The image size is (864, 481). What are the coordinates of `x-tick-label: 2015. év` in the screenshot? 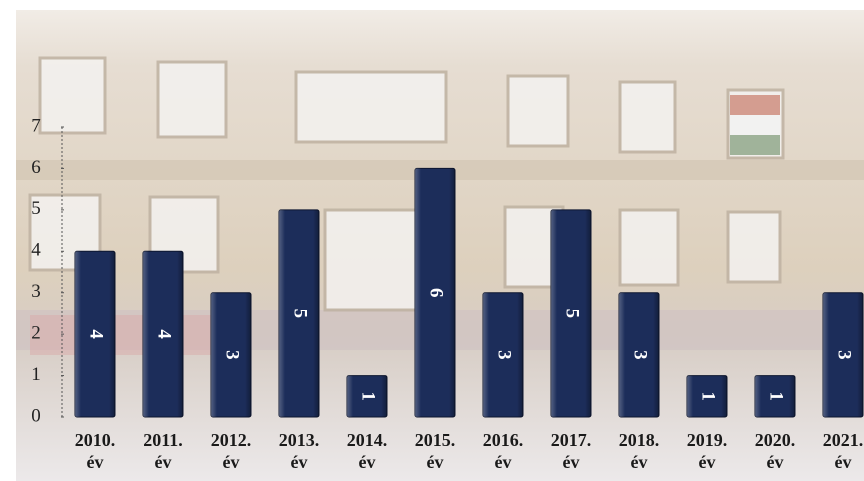 It's located at (435, 451).